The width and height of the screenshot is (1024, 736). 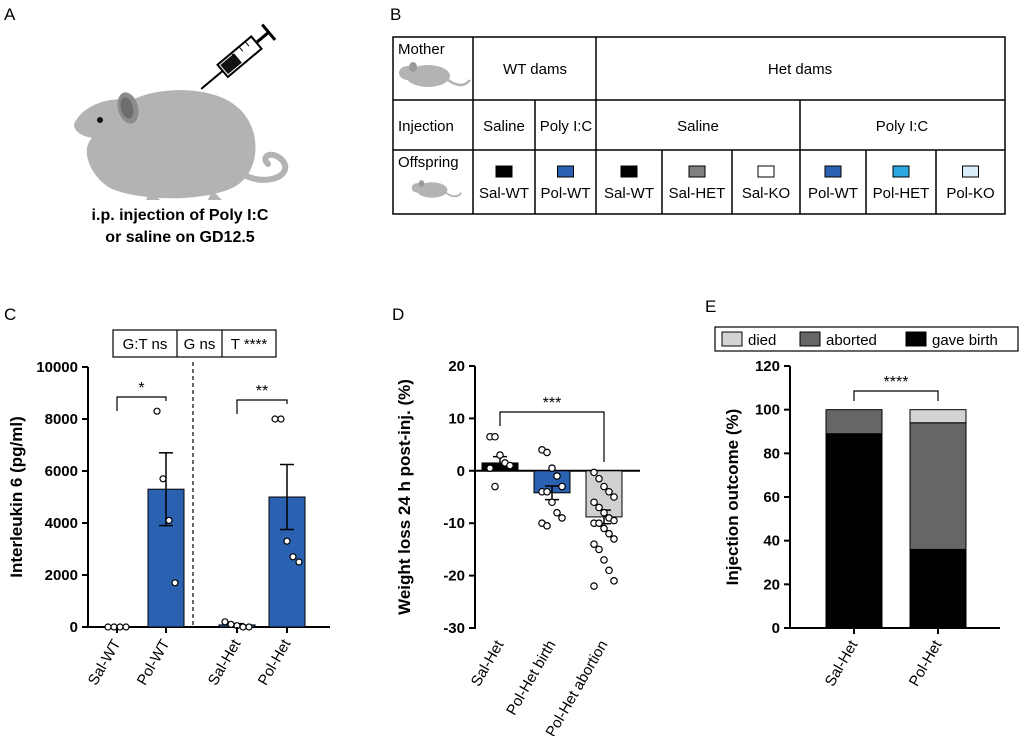 I want to click on significance-label: *, so click(x=141, y=388).